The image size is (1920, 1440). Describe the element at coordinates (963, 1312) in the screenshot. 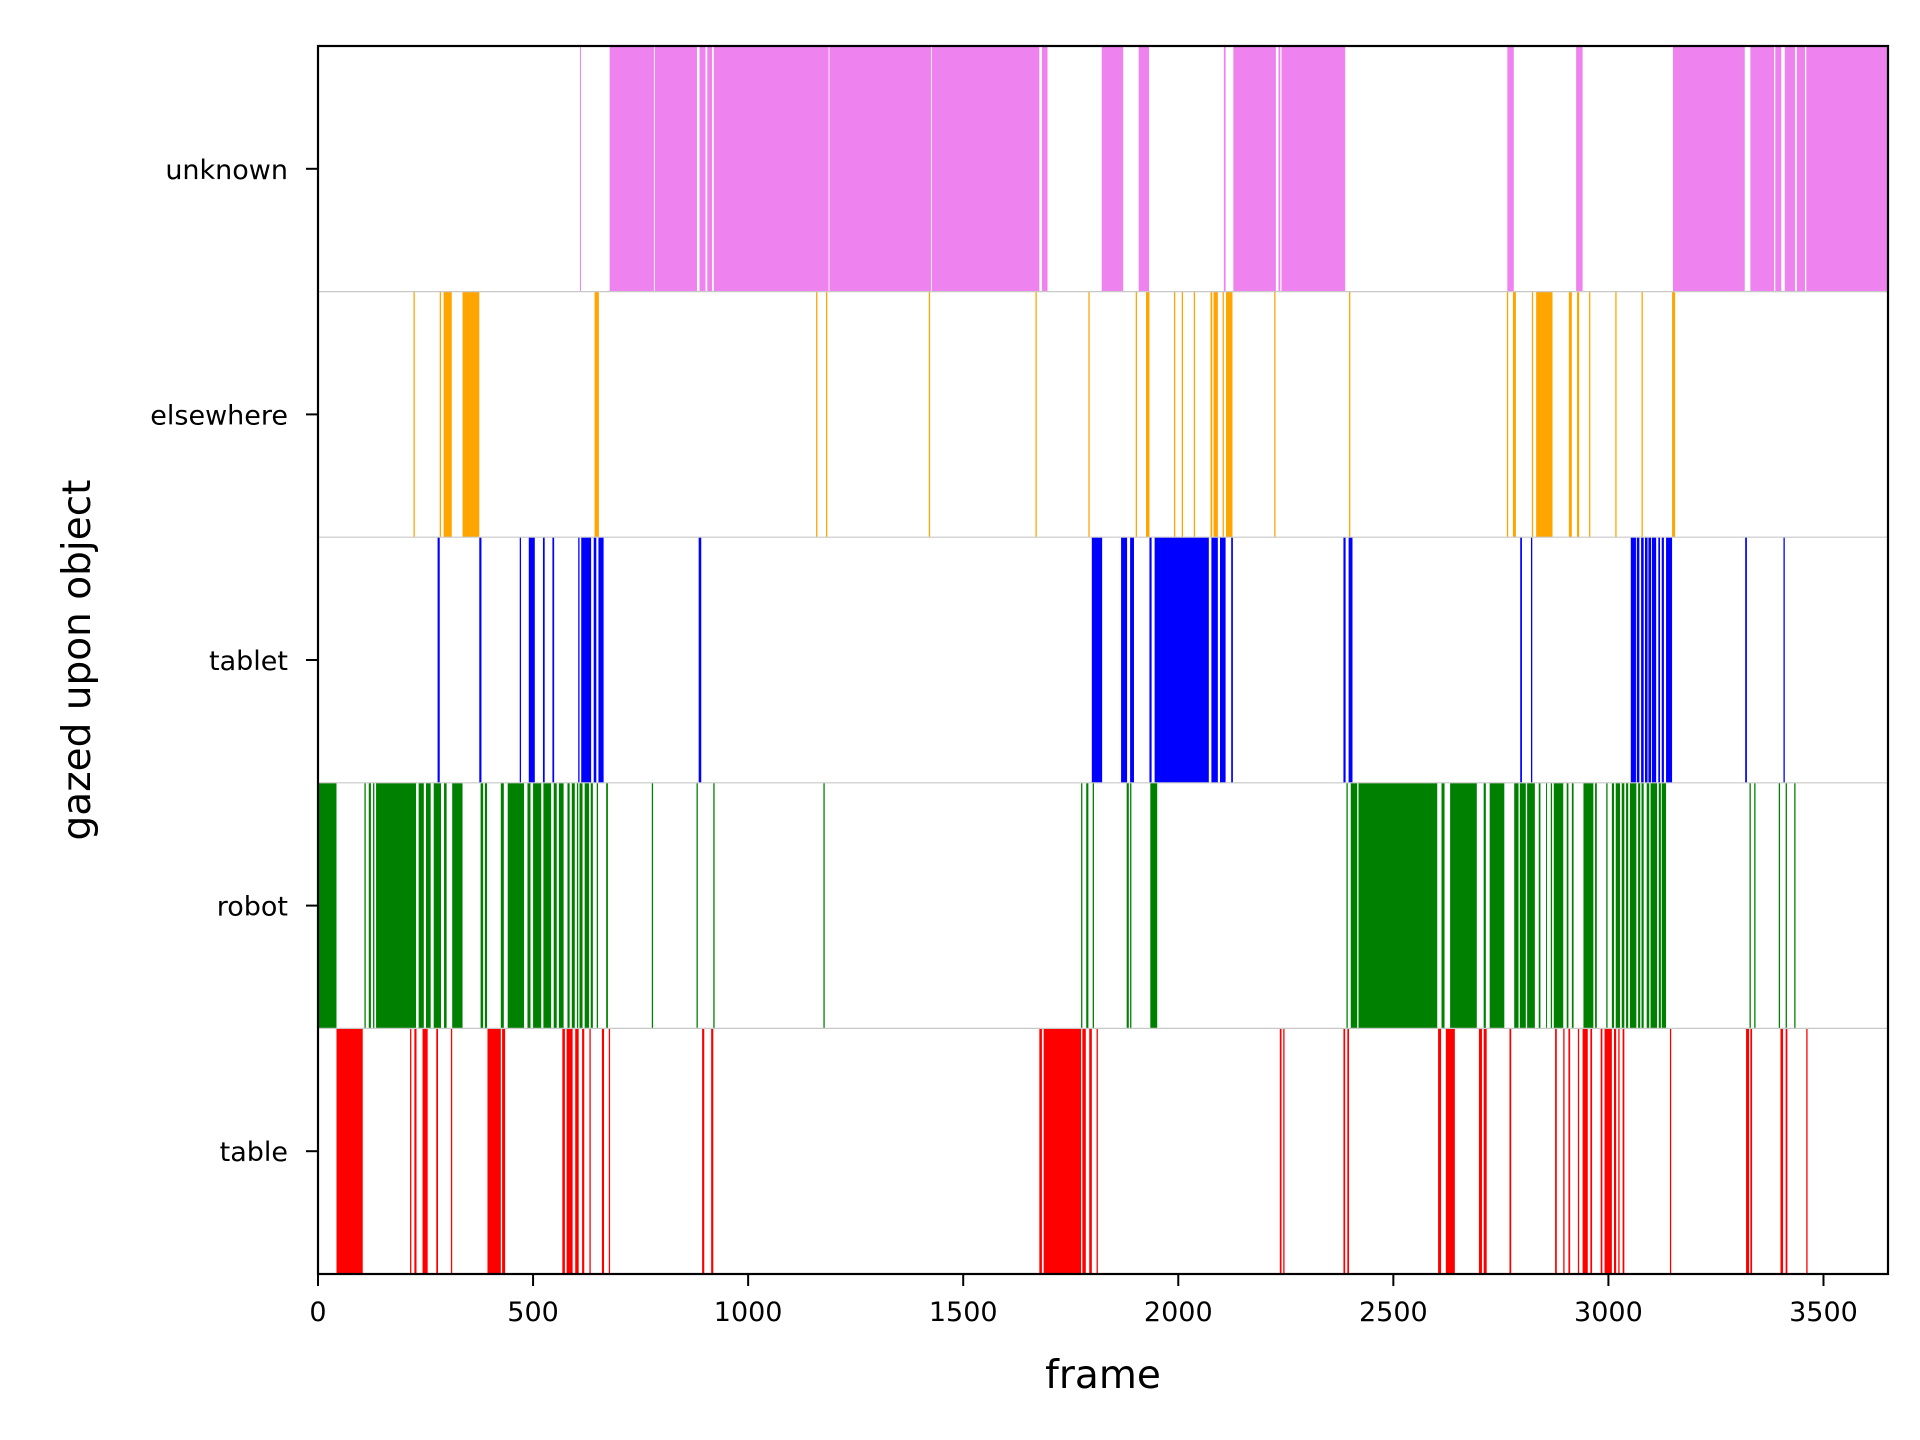

I see `x-tick-label-1500: 1500` at that location.